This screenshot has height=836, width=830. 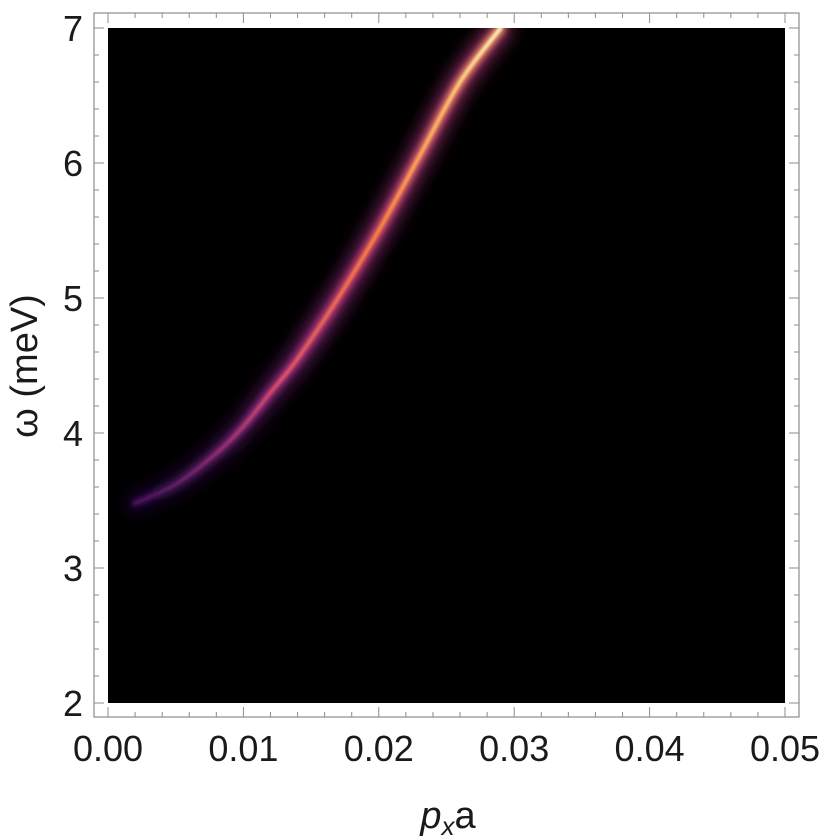 What do you see at coordinates (514, 748) in the screenshot?
I see `x-tick-label: 0.03` at bounding box center [514, 748].